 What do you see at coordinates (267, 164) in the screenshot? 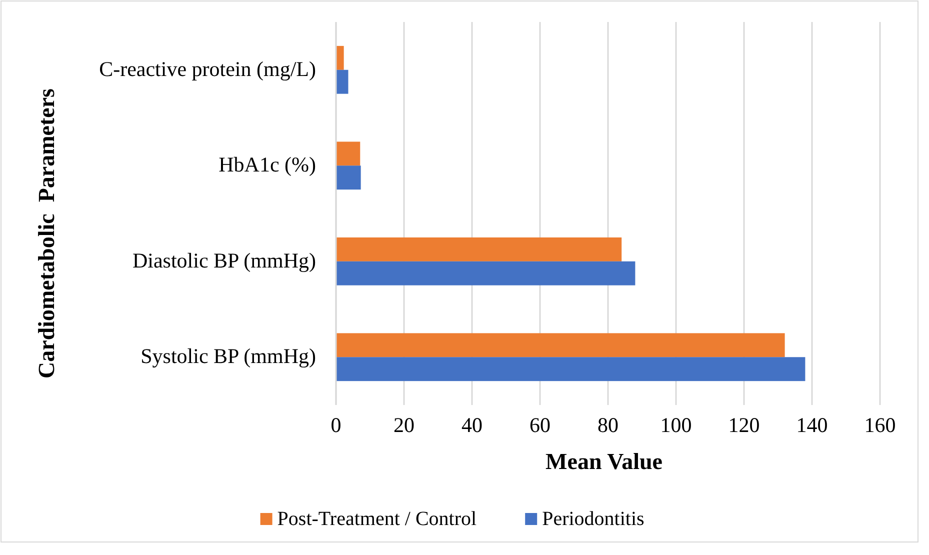
I see `y-tick-label: HbA1c (%)` at bounding box center [267, 164].